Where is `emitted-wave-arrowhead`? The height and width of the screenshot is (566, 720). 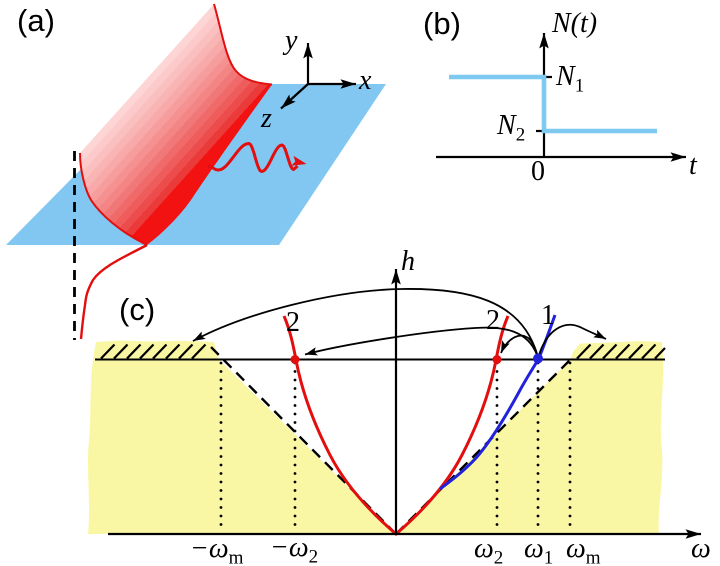
emitted-wave-arrowhead is located at coordinates (299, 160).